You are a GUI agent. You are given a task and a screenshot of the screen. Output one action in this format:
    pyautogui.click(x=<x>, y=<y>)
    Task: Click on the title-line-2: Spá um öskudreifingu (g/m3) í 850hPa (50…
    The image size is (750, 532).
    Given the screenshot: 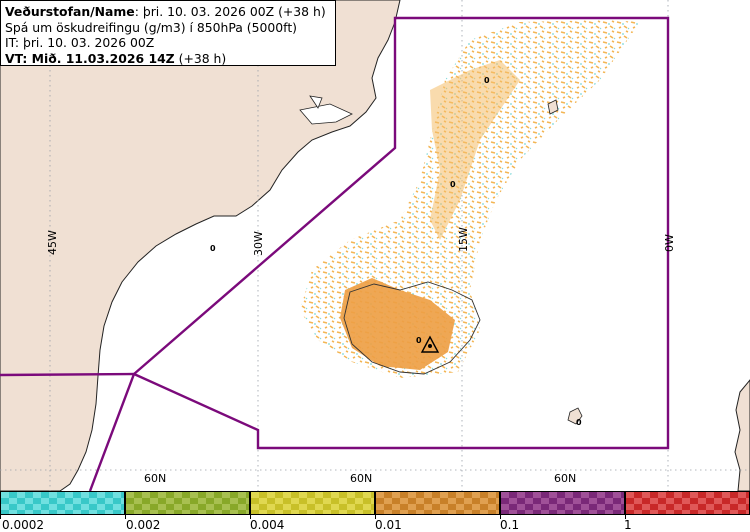 What is the action you would take?
    pyautogui.click(x=151, y=27)
    